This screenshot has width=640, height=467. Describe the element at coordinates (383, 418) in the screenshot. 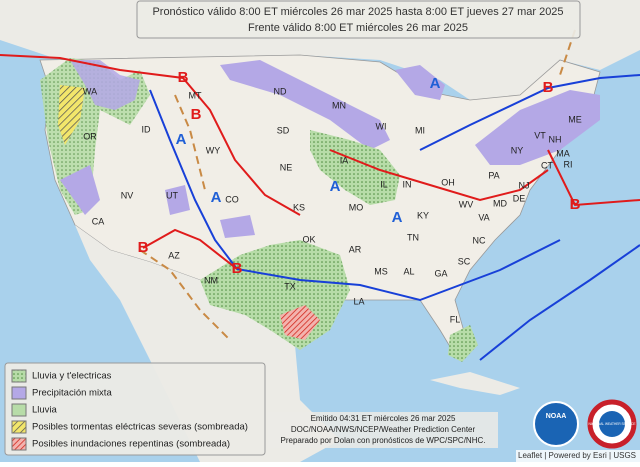

I see `footer-text: Emitido 04:31 ET miércoles 26 mar 2025` at that location.